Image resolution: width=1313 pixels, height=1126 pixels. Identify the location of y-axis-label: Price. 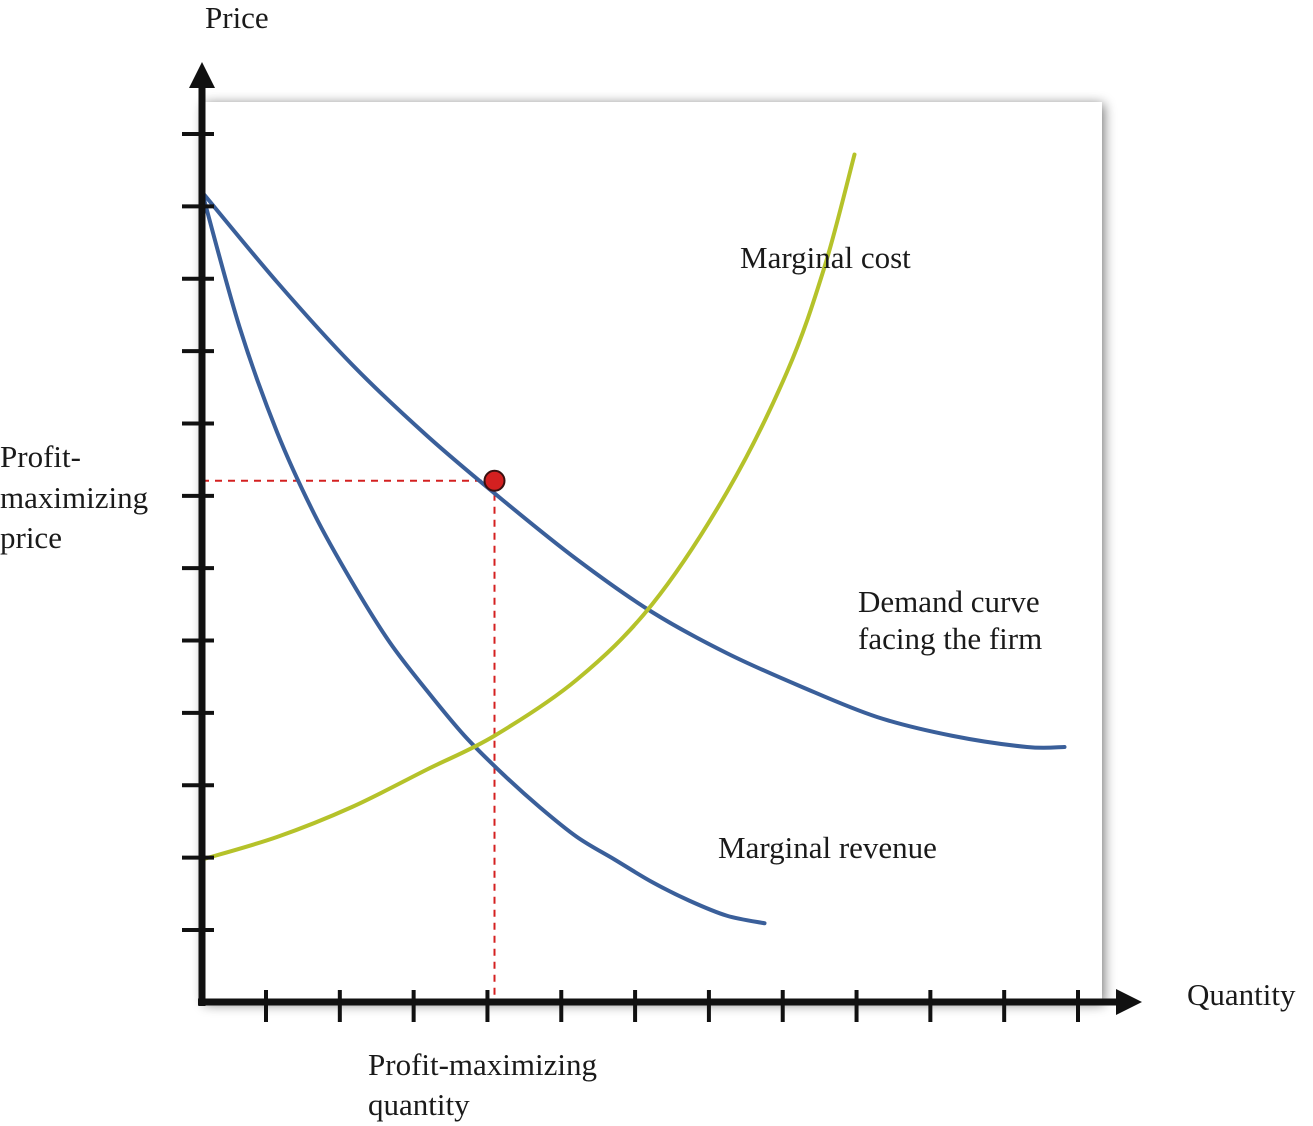
(237, 17).